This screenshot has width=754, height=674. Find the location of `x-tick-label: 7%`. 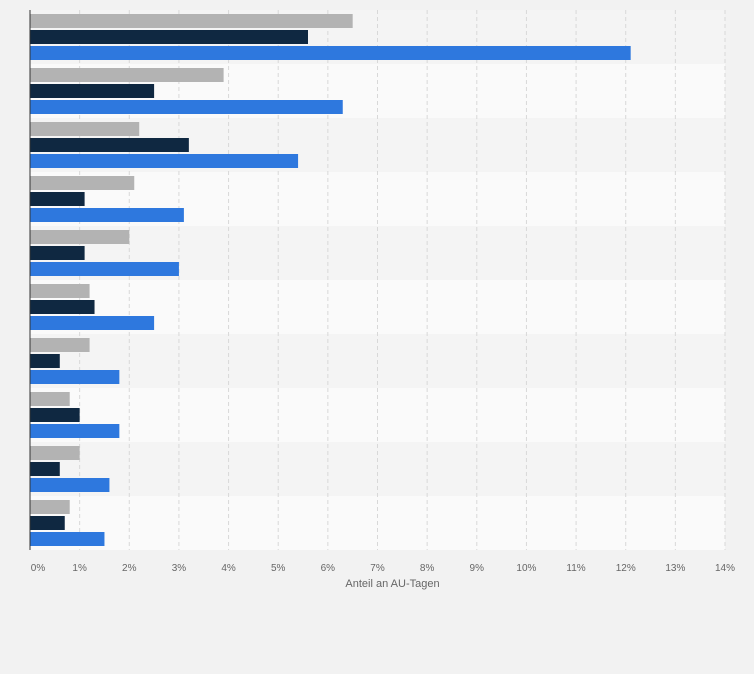

x-tick-label: 7% is located at coordinates (377, 568).